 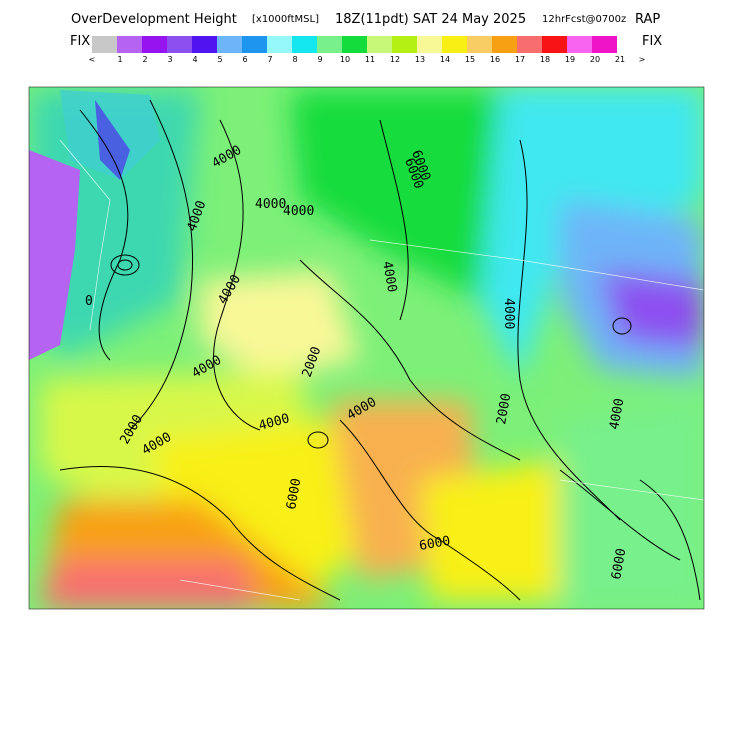 I want to click on colorbar-low-arrow: <, so click(x=92, y=59).